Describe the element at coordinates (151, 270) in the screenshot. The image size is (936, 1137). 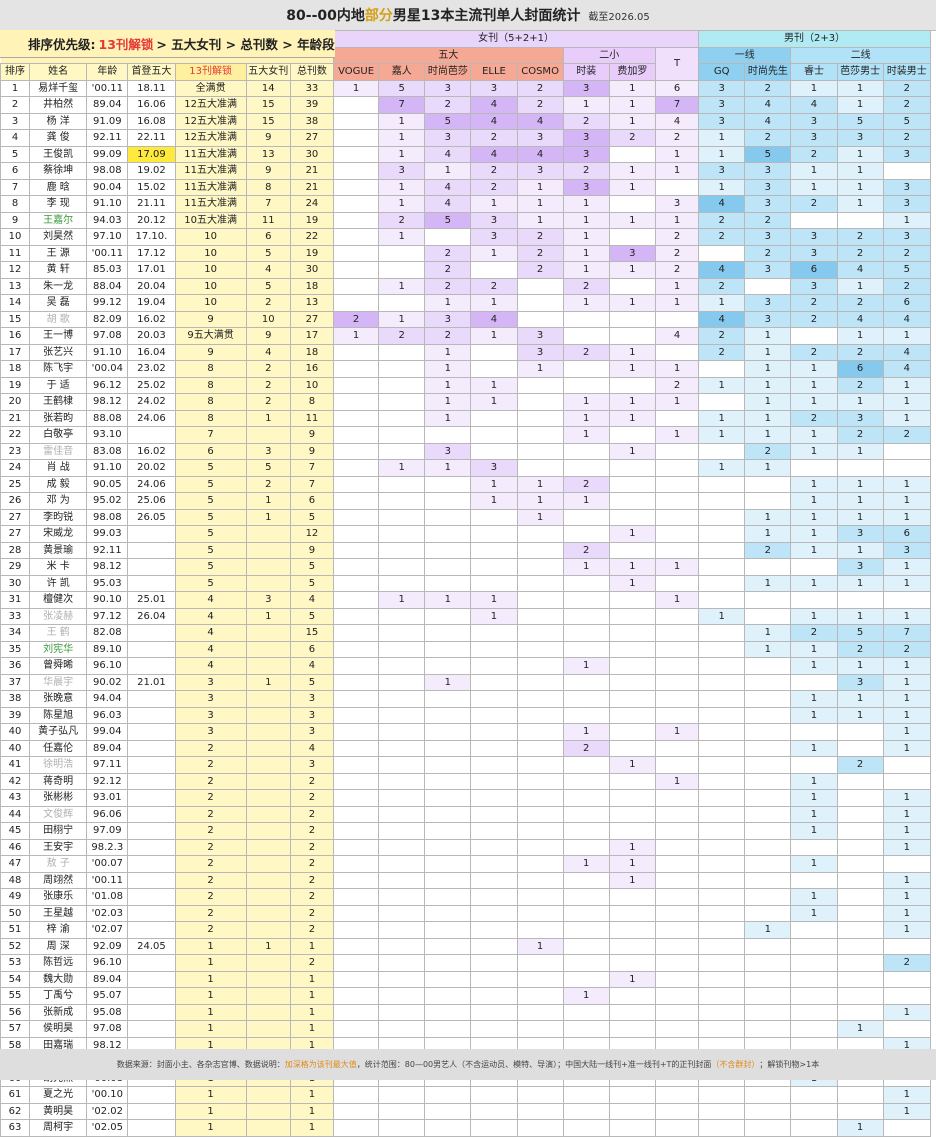
I see `table-cell: 17.01` at that location.